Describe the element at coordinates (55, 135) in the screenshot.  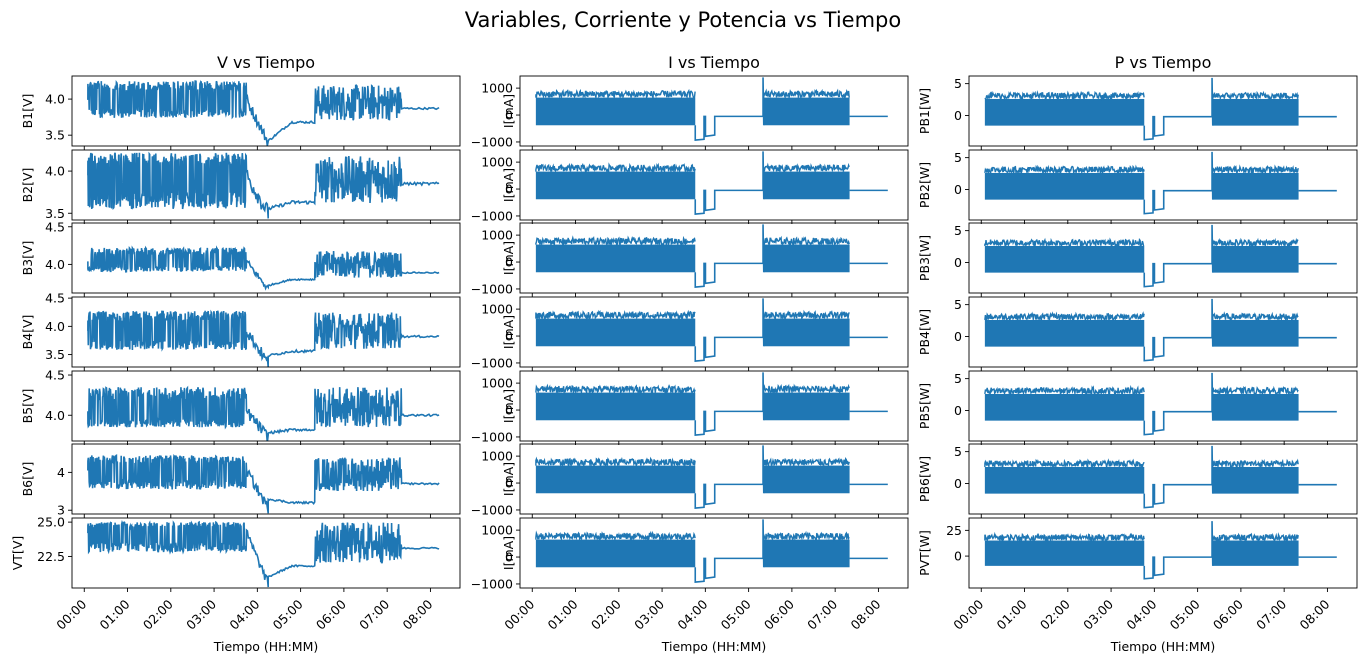
I see `y-tick-label: 3.5` at that location.